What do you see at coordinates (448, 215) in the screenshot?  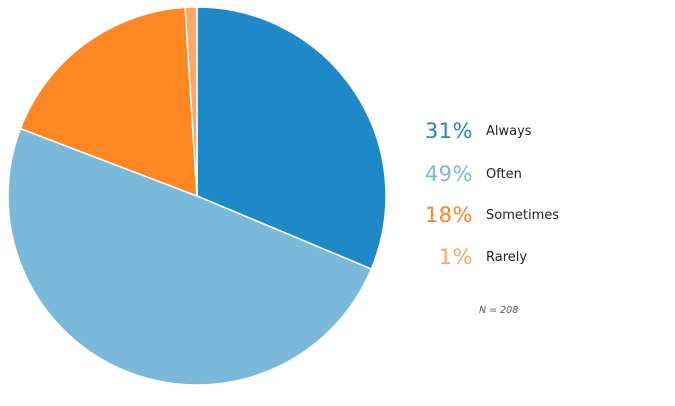 I see `legend-percent: 18%` at bounding box center [448, 215].